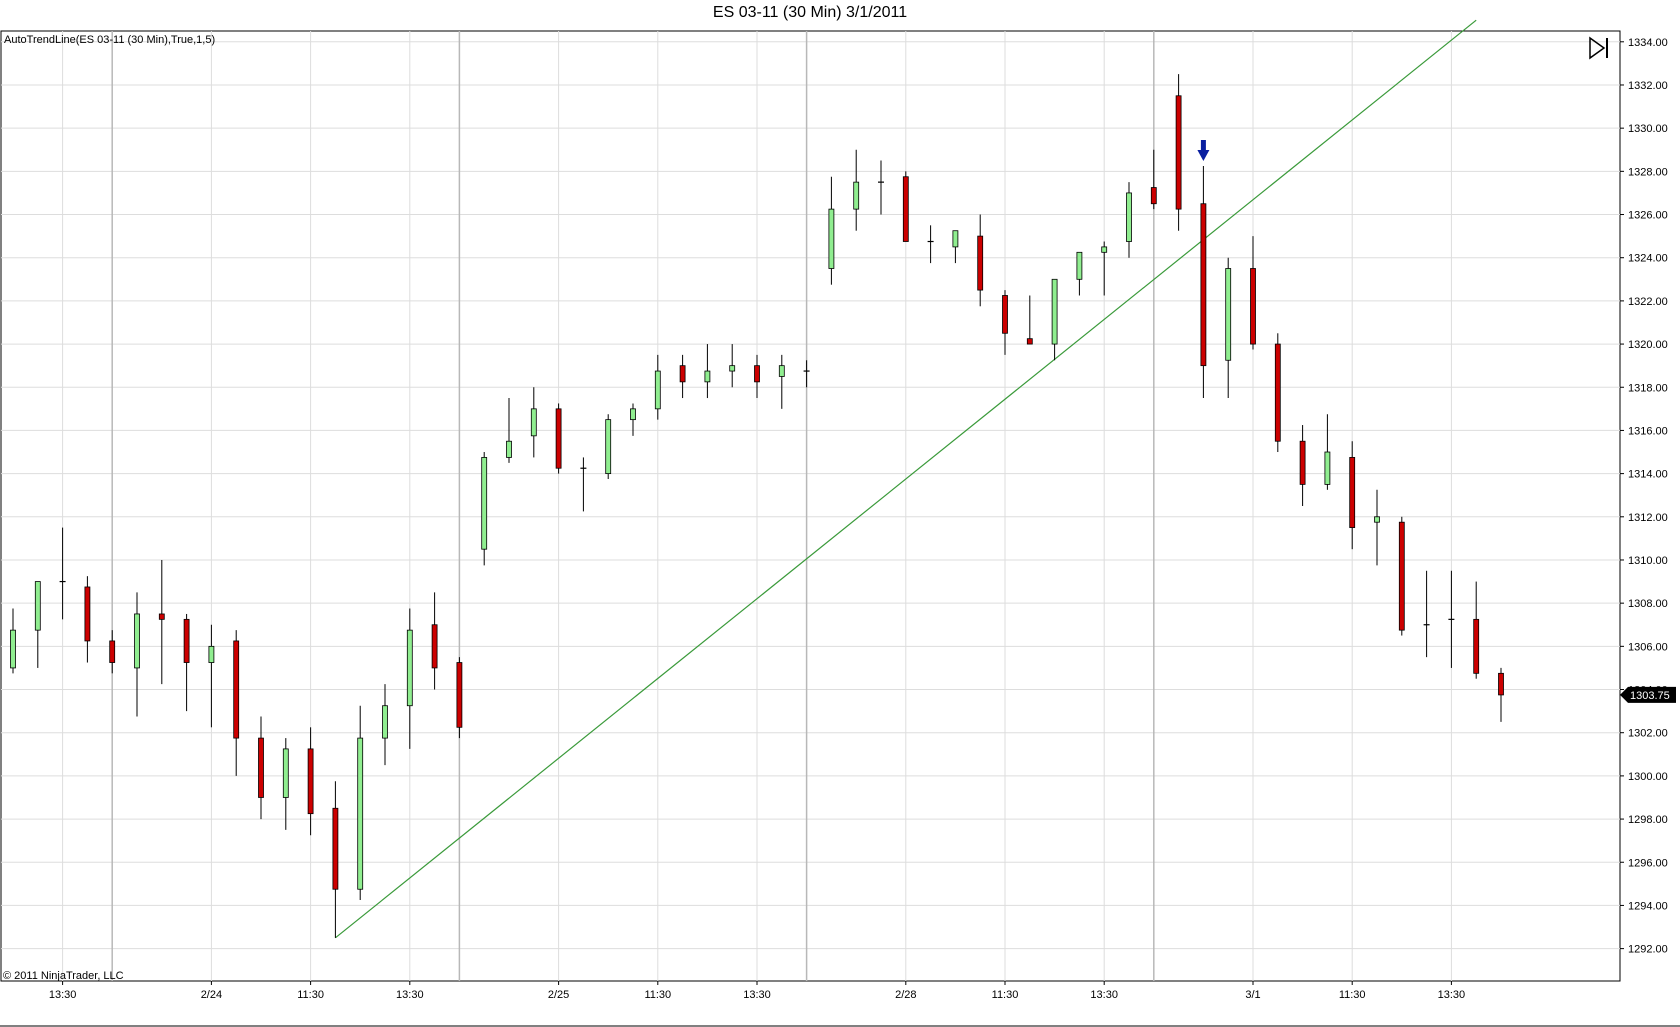 This screenshot has height=1027, width=1680. I want to click on last-price-value: 1303.75, so click(1650, 696).